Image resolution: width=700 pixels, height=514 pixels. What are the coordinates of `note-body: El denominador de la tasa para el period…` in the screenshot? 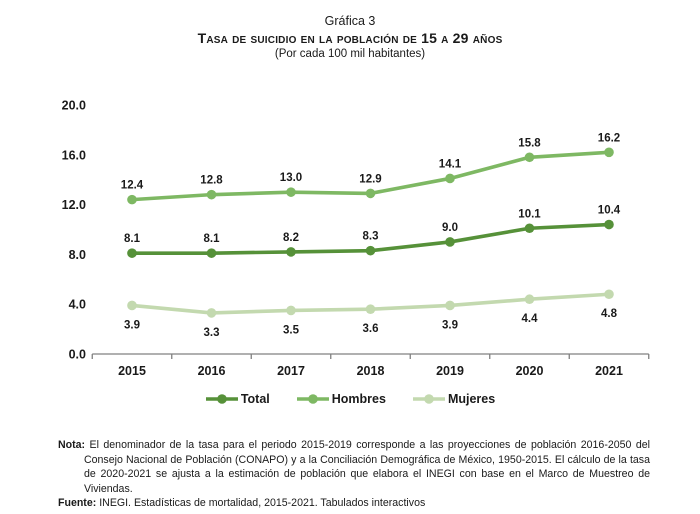 It's located at (367, 467).